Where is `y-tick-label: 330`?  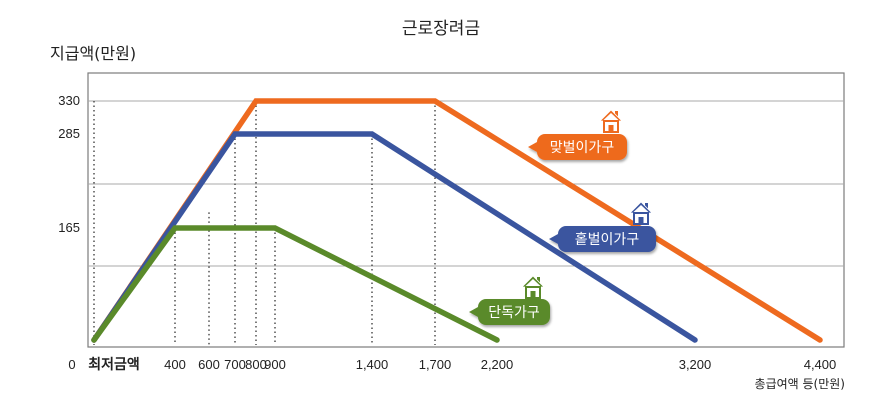 y-tick-label: 330 is located at coordinates (69, 100).